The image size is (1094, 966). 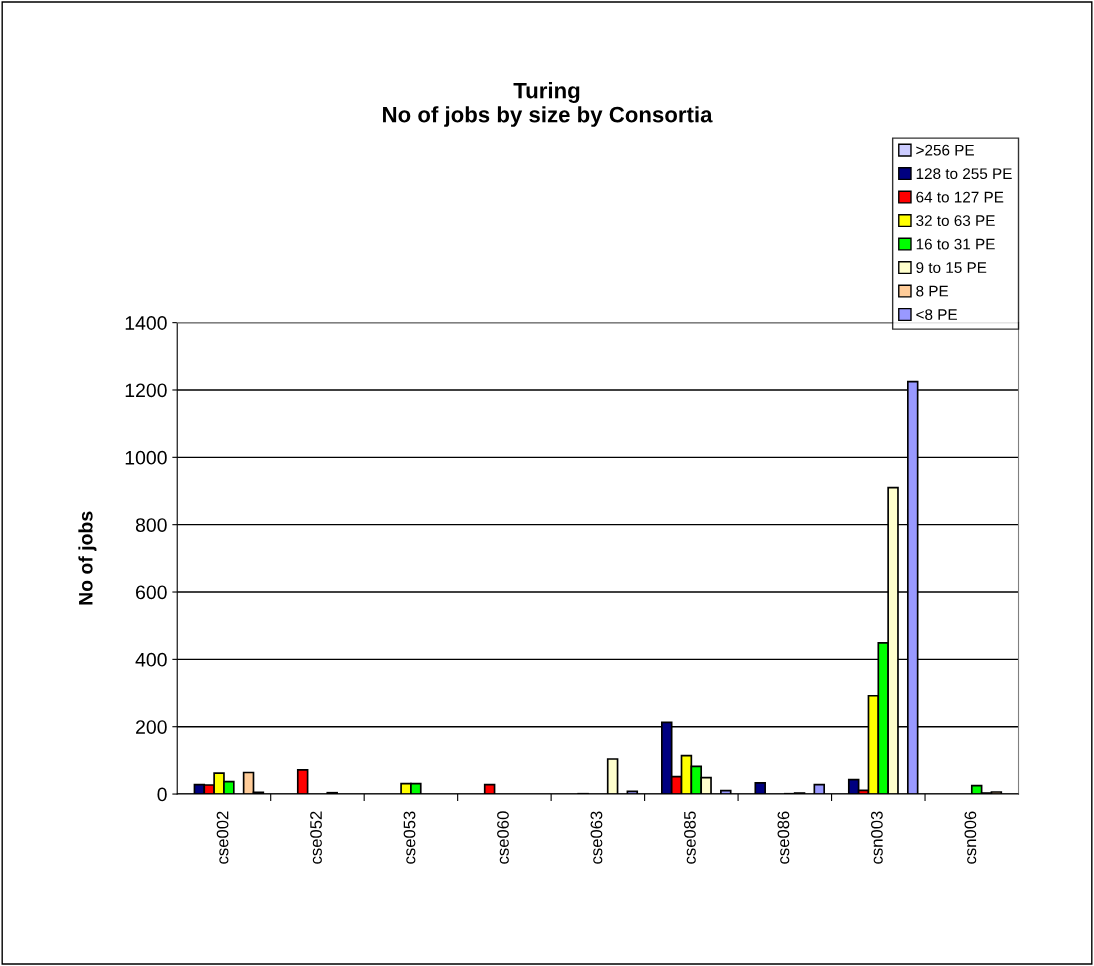 What do you see at coordinates (690, 837) in the screenshot?
I see `x-tick-label: cse085` at bounding box center [690, 837].